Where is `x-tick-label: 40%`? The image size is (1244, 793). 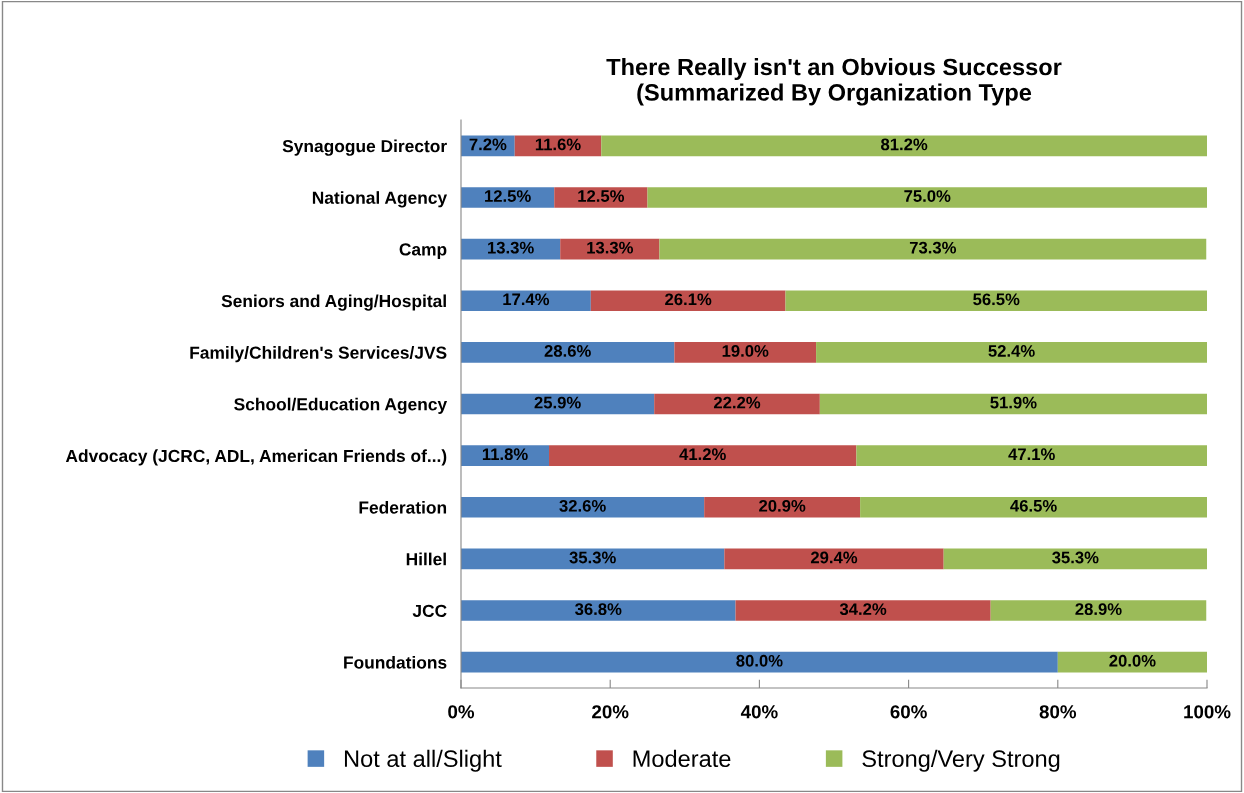 x-tick-label: 40% is located at coordinates (759, 712).